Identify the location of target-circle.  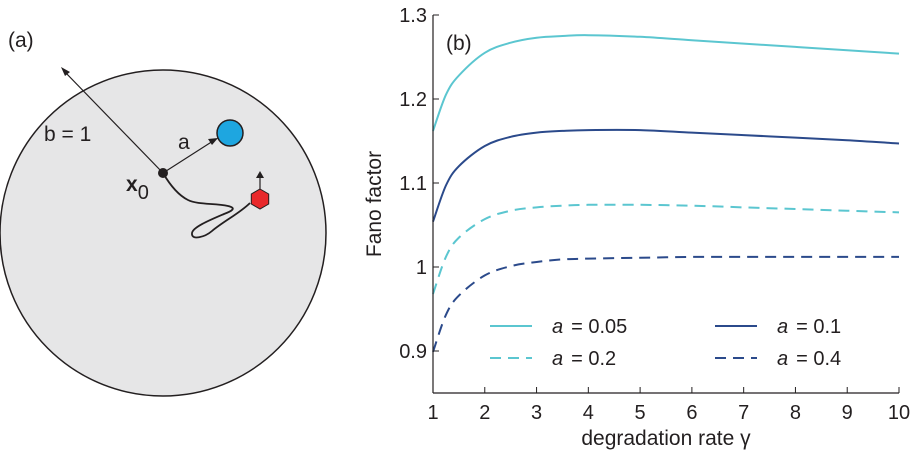
(230, 133).